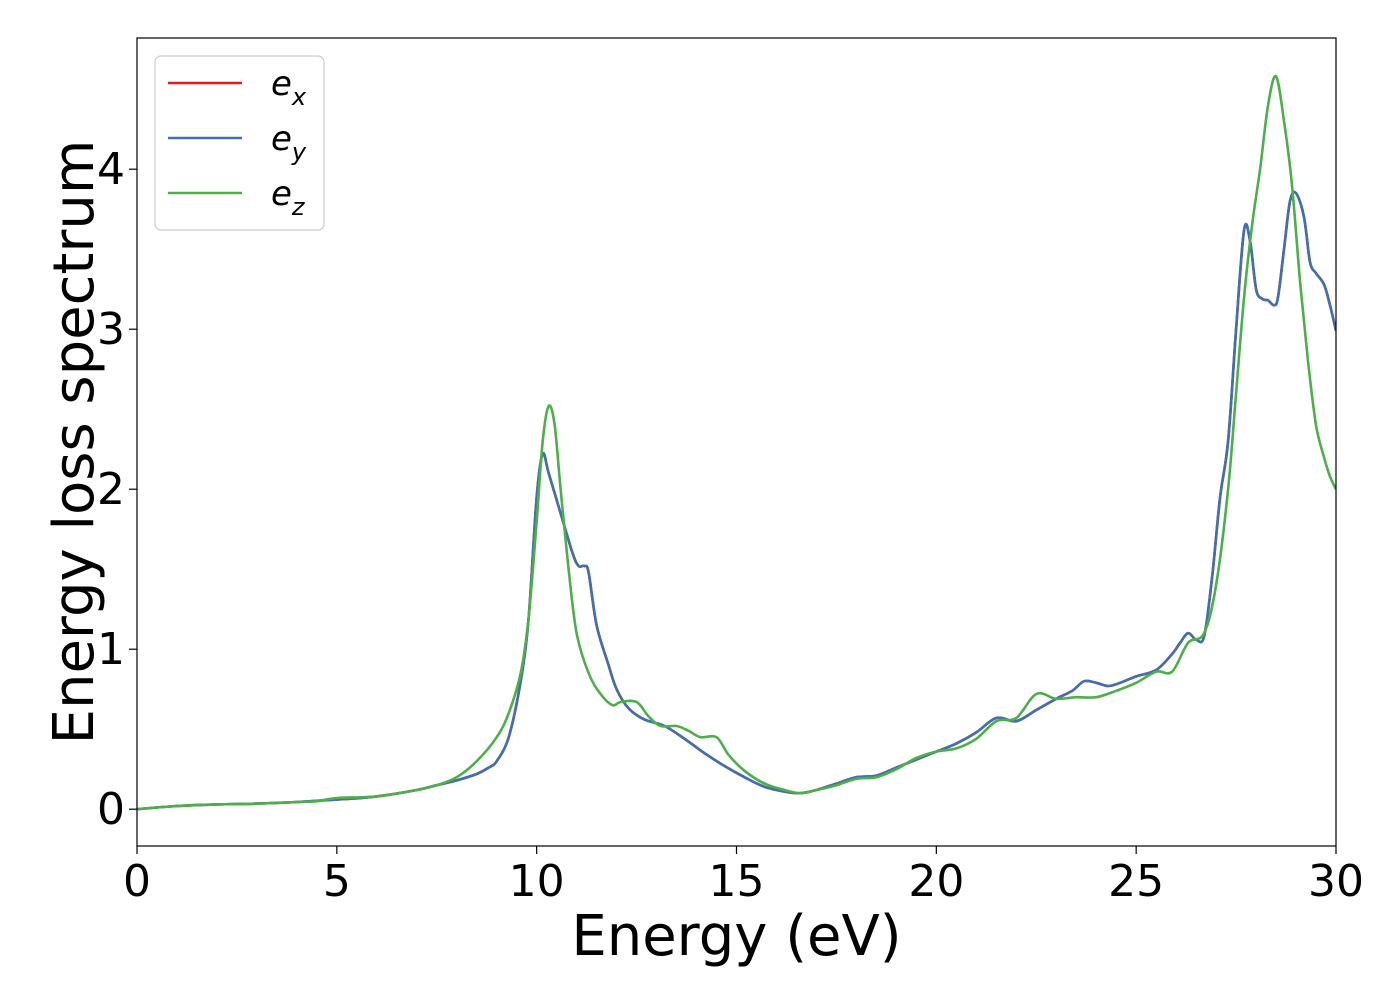 This screenshot has height=1000, width=1400. I want to click on legend-label-y: ey, so click(289, 142).